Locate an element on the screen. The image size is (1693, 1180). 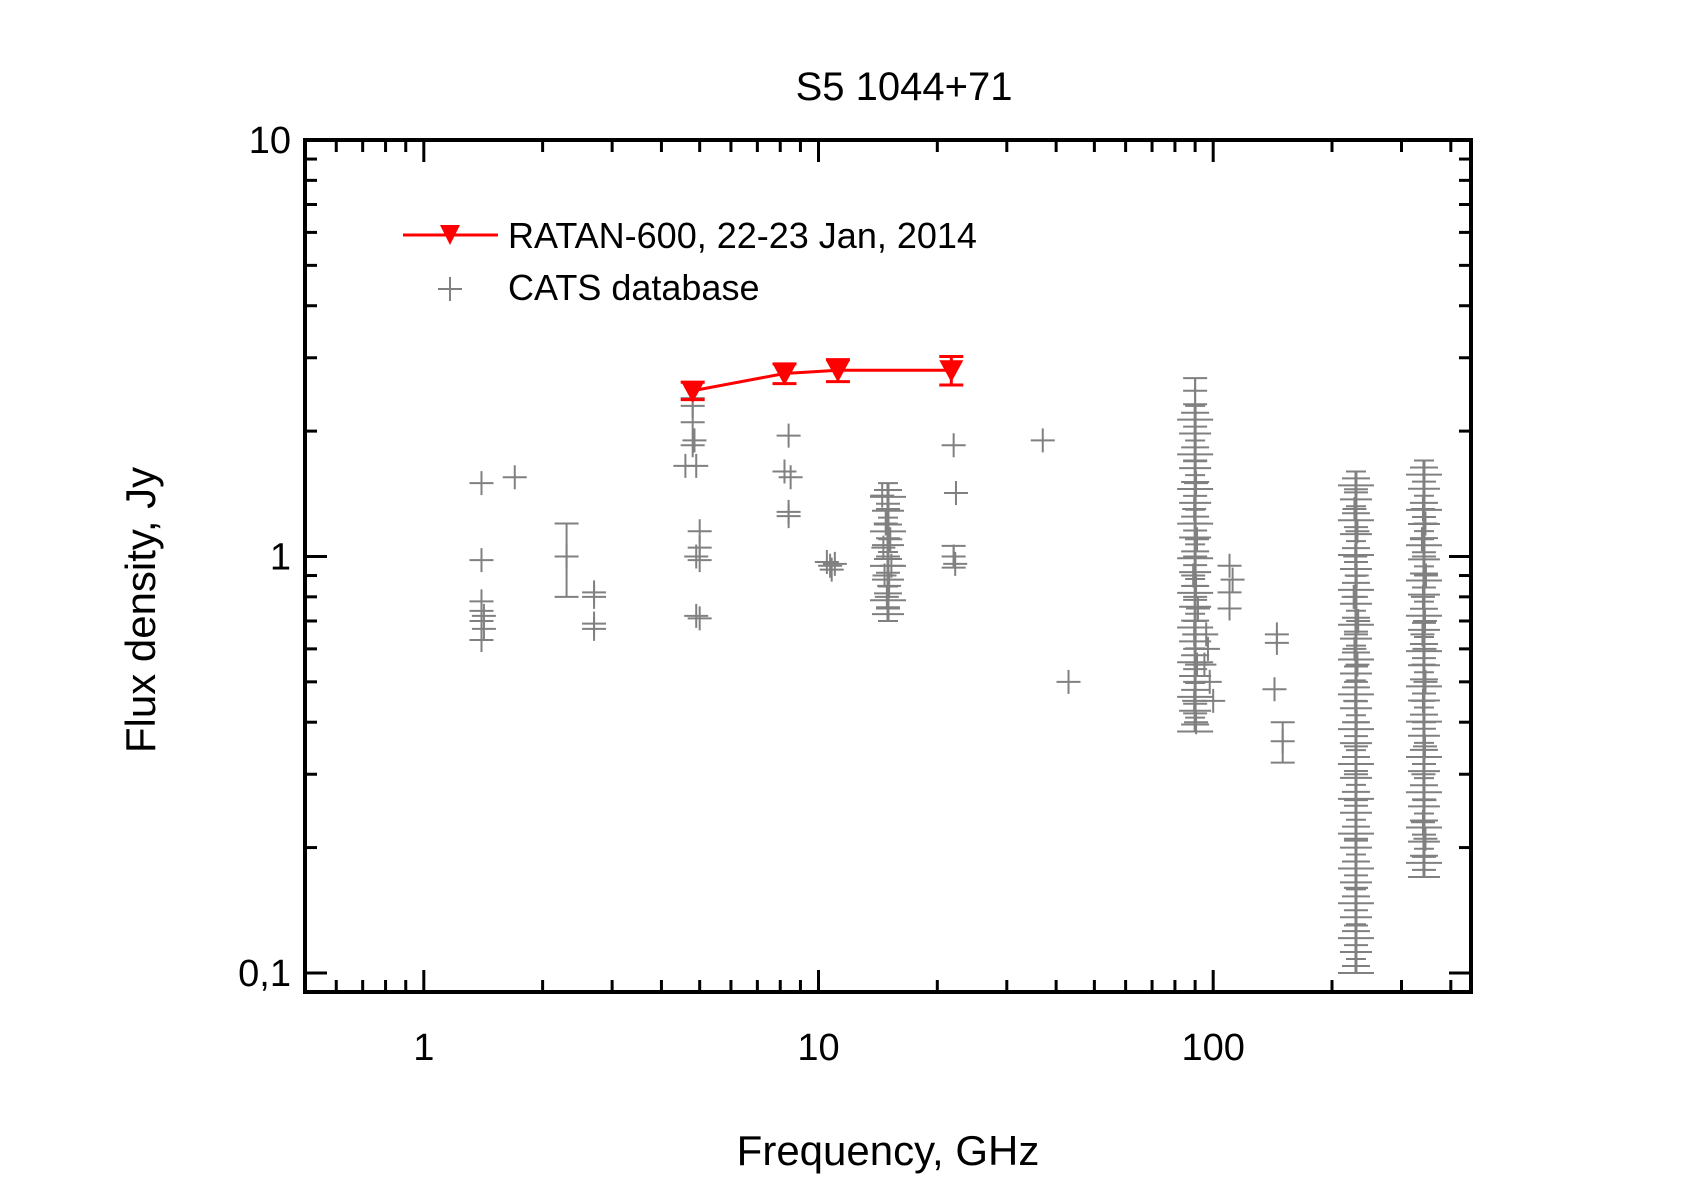
x-tick-label: 10 is located at coordinates (818, 1048).